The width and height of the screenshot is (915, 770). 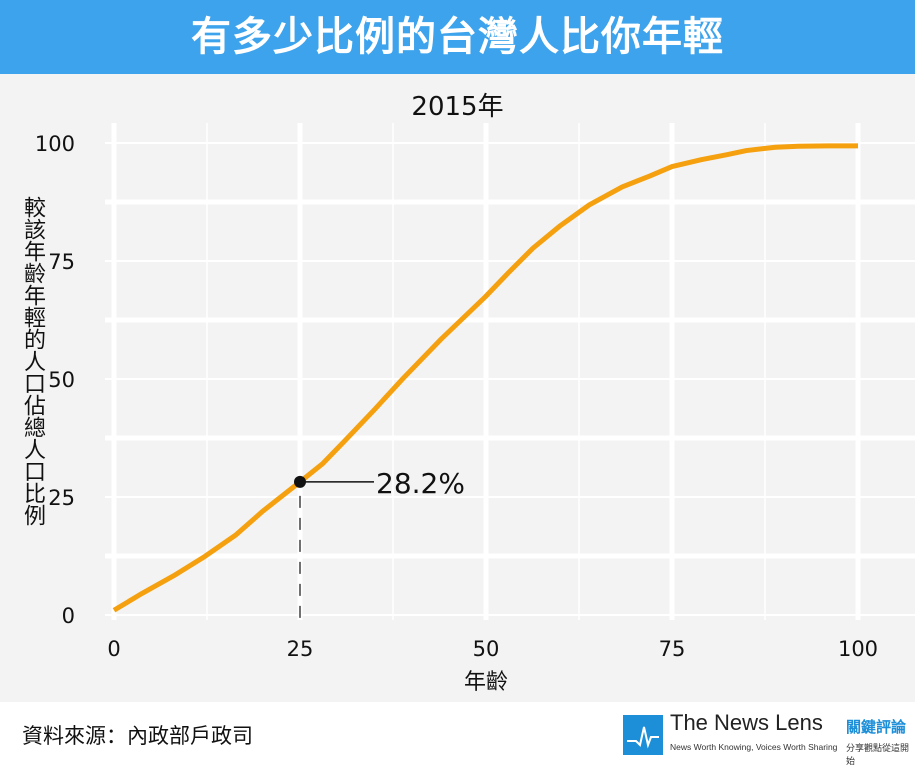 What do you see at coordinates (858, 649) in the screenshot?
I see `x-tick-label: 100` at bounding box center [858, 649].